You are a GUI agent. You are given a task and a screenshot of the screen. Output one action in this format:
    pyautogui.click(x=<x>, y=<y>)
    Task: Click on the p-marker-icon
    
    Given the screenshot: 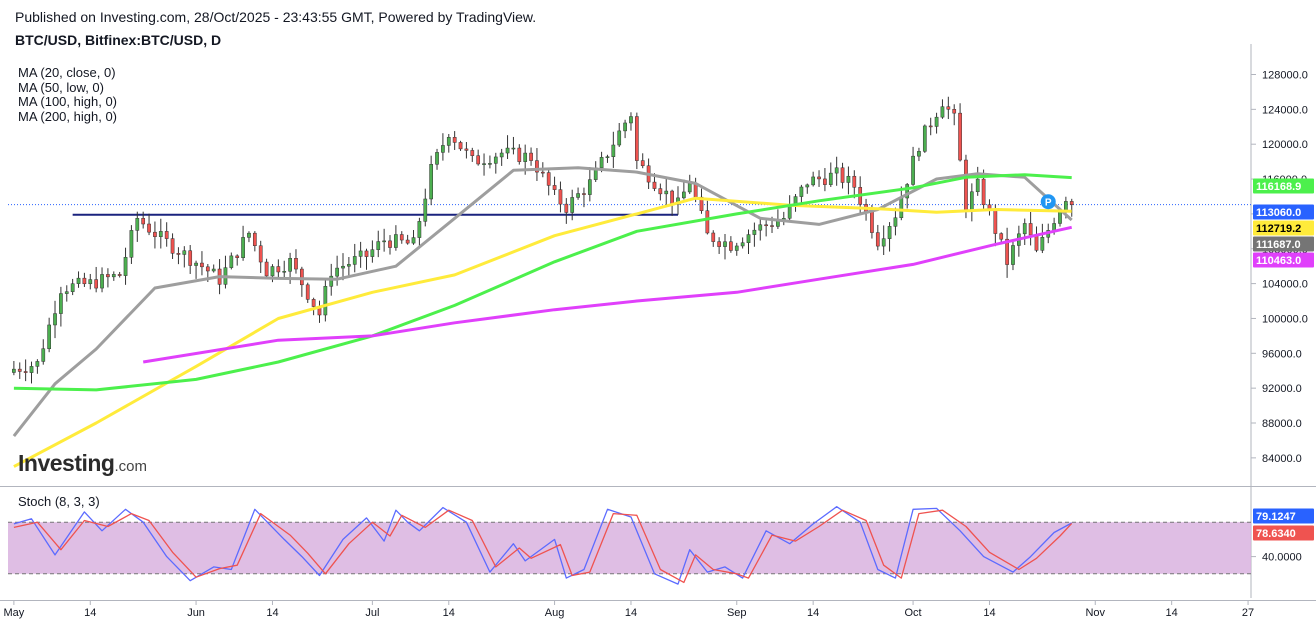 What is the action you would take?
    pyautogui.click(x=1048, y=202)
    